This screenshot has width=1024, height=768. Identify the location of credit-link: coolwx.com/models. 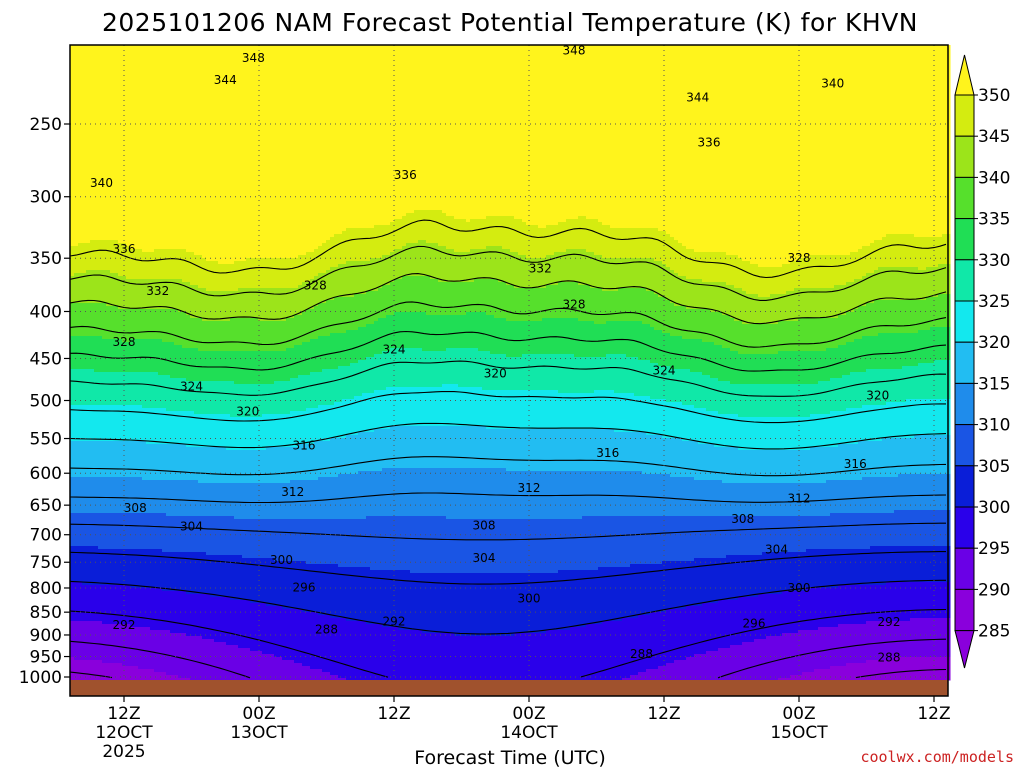
(937, 757).